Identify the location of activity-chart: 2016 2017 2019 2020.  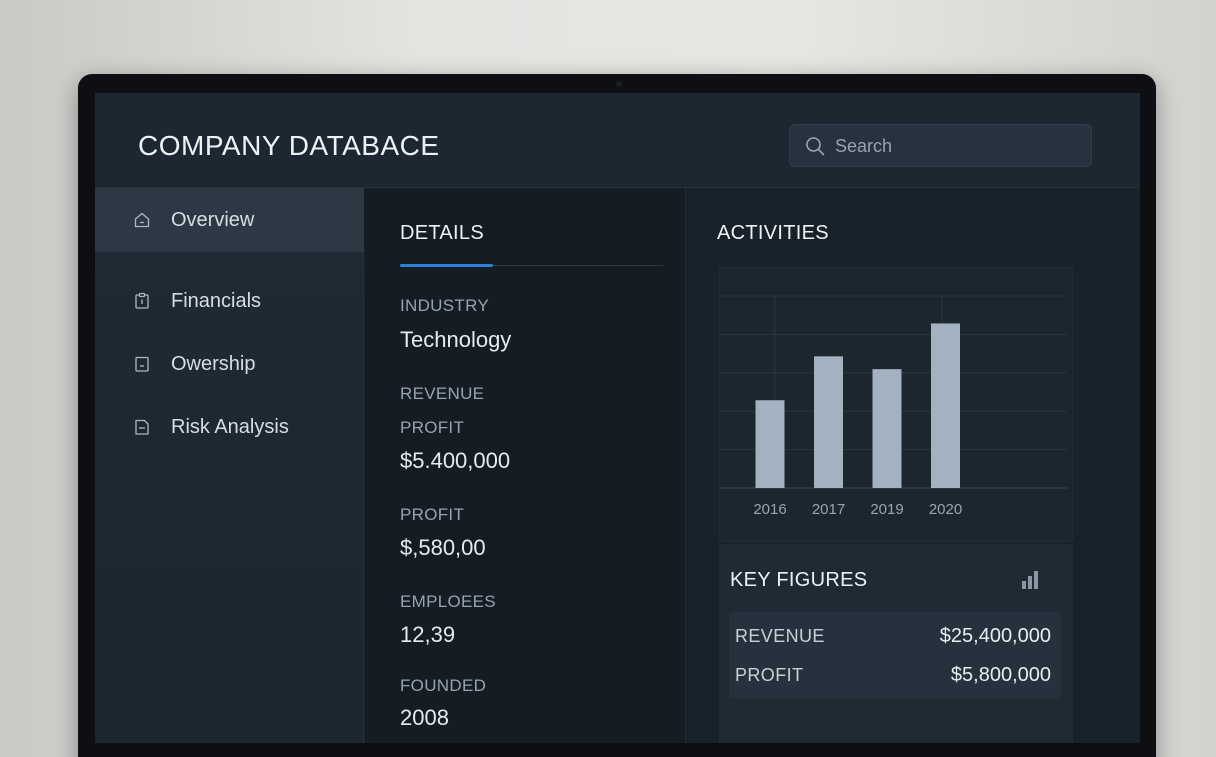
(896, 404).